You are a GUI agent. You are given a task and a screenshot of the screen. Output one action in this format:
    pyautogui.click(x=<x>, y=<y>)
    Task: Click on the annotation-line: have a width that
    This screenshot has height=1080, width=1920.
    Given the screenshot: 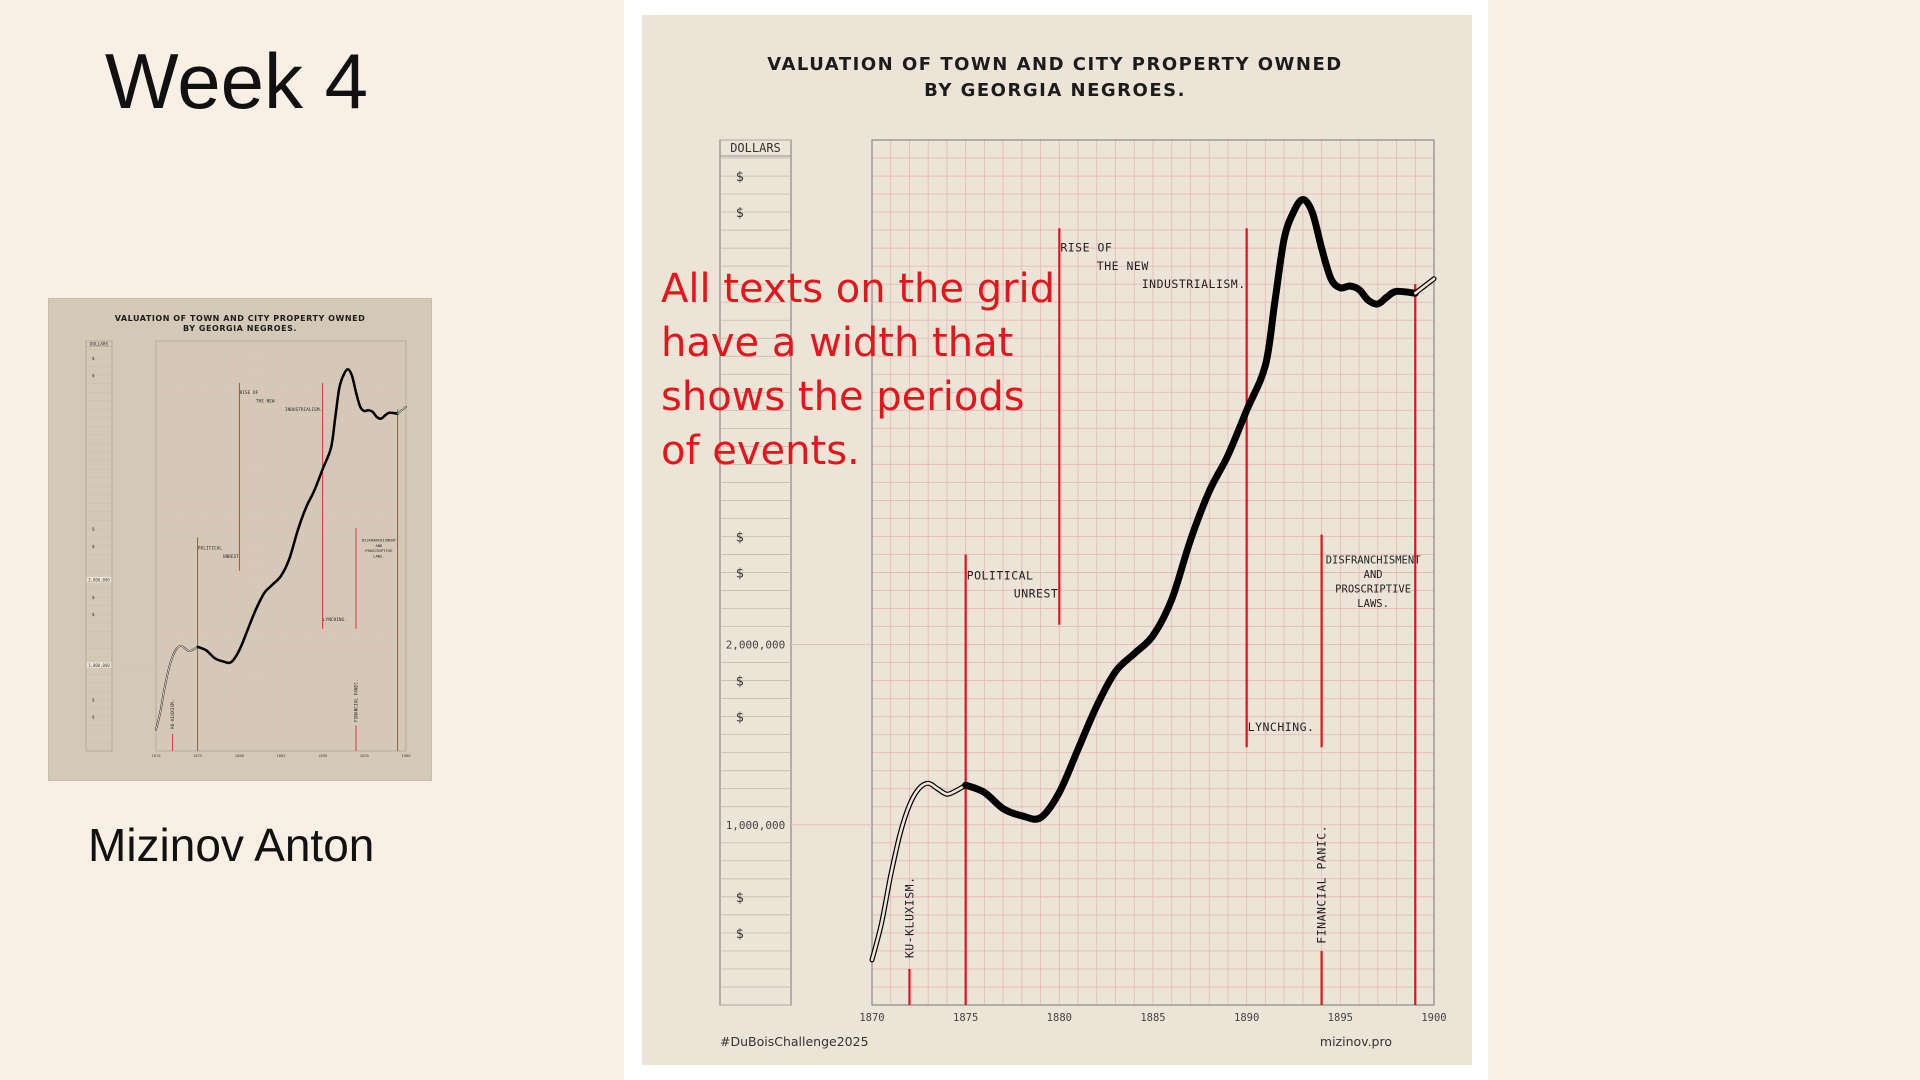 What is the action you would take?
    pyautogui.click(x=837, y=343)
    